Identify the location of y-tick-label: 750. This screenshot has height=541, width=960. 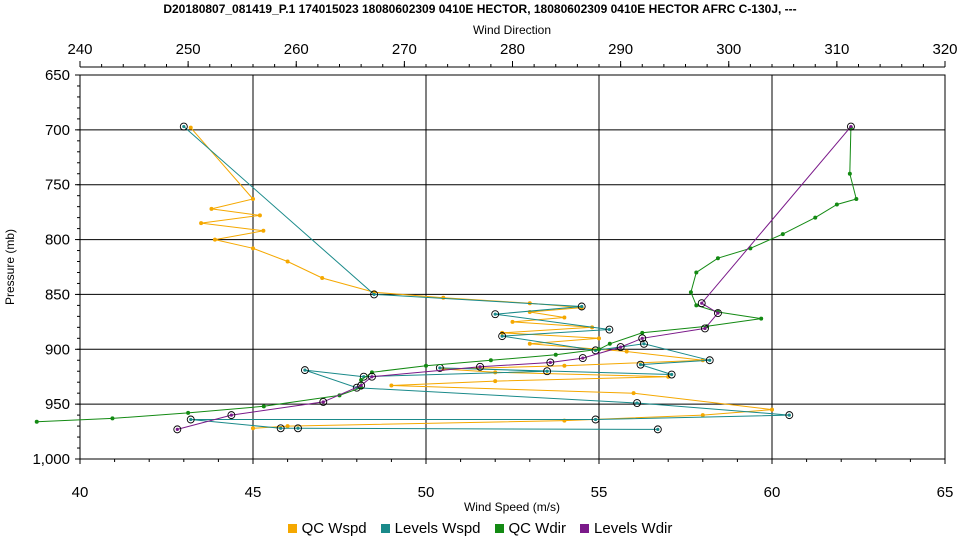
(57, 185).